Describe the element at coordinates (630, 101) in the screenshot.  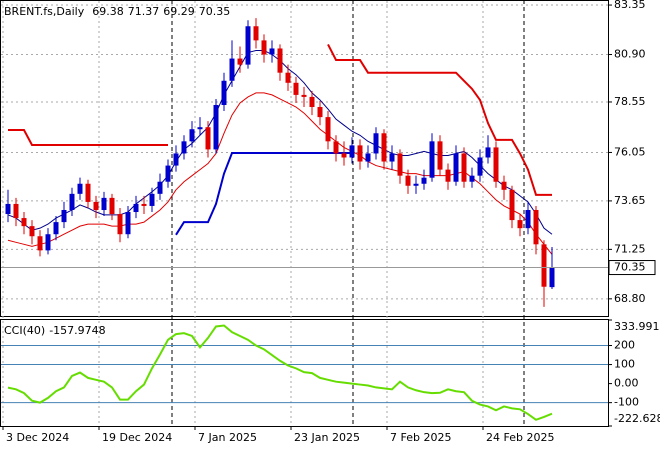
I see `y-tick-label: 78.55` at that location.